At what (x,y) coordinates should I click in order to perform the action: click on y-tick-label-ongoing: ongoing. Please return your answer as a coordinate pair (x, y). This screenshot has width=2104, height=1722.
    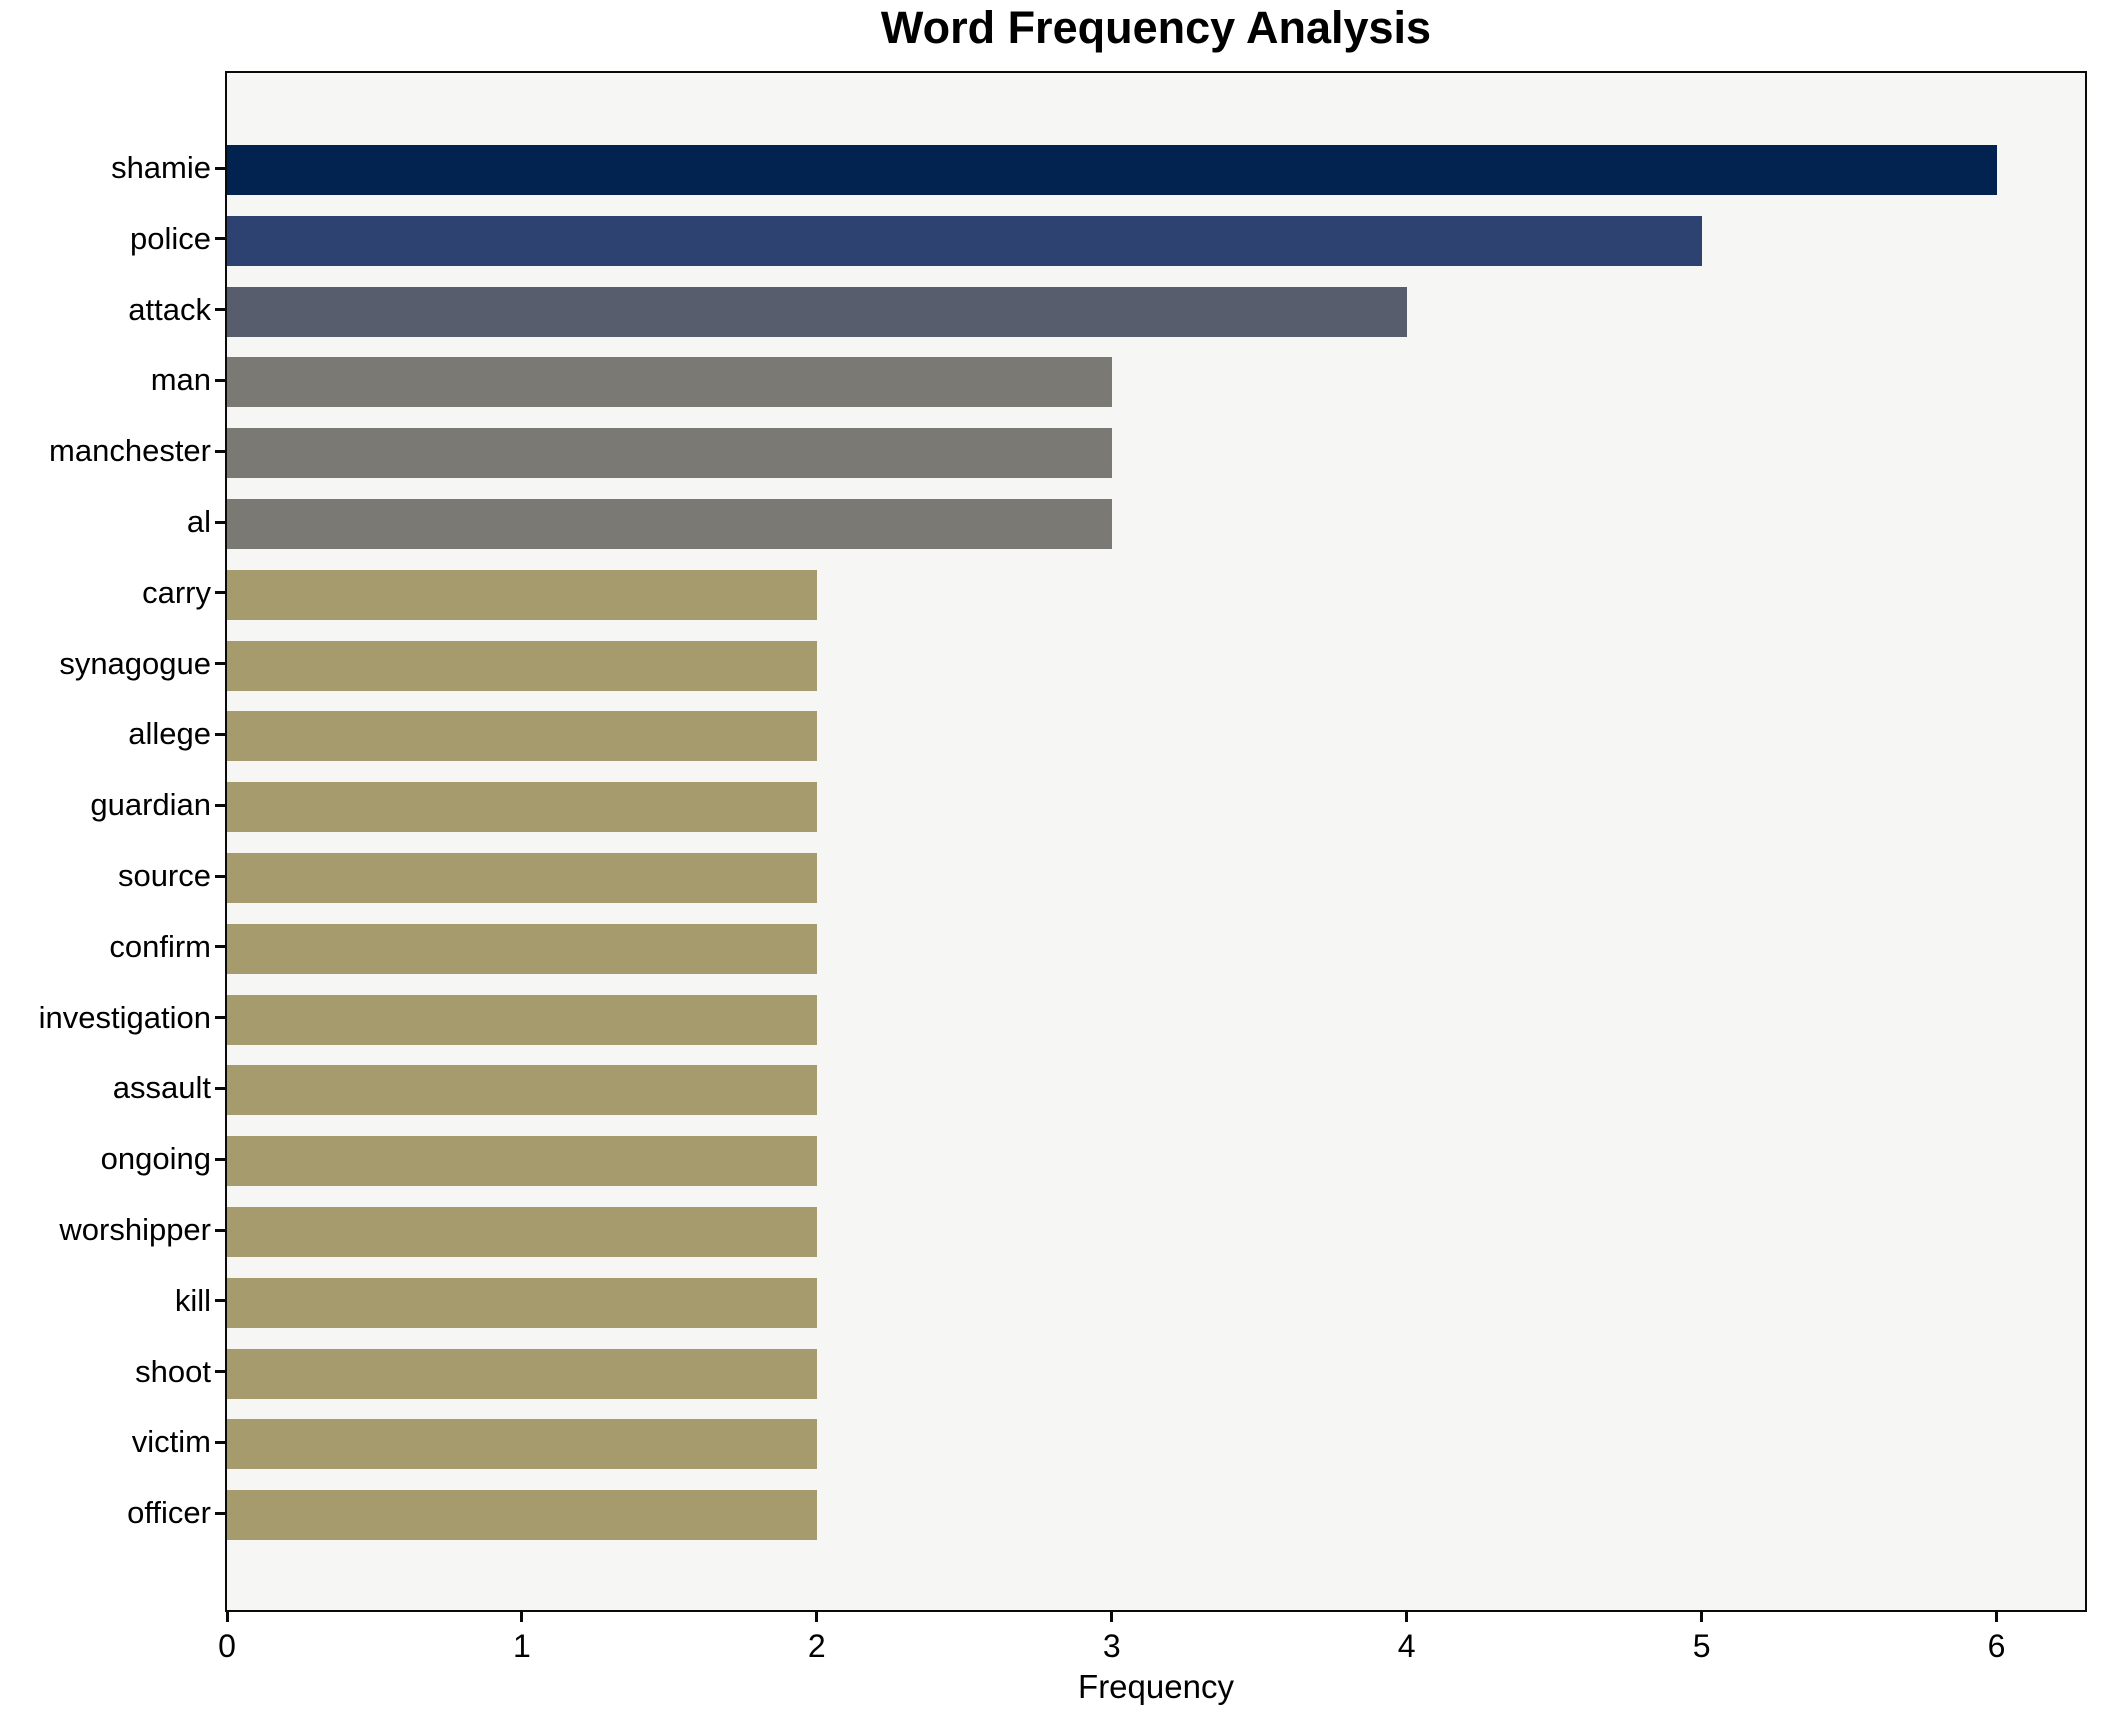
    Looking at the image, I should click on (155, 1159).